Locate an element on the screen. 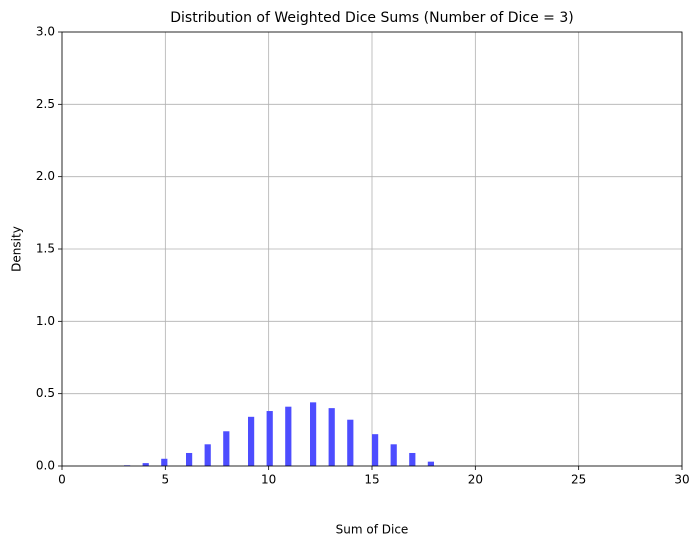  y-tick-label: 2.5 is located at coordinates (45, 104).